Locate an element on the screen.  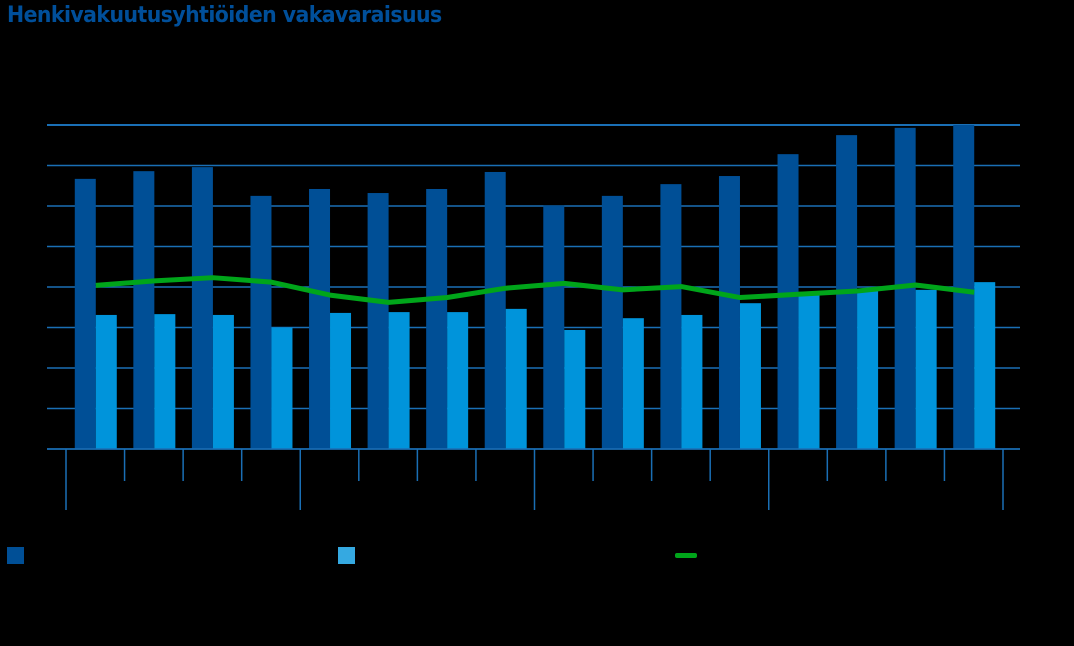
line-path is located at coordinates (535, 290).